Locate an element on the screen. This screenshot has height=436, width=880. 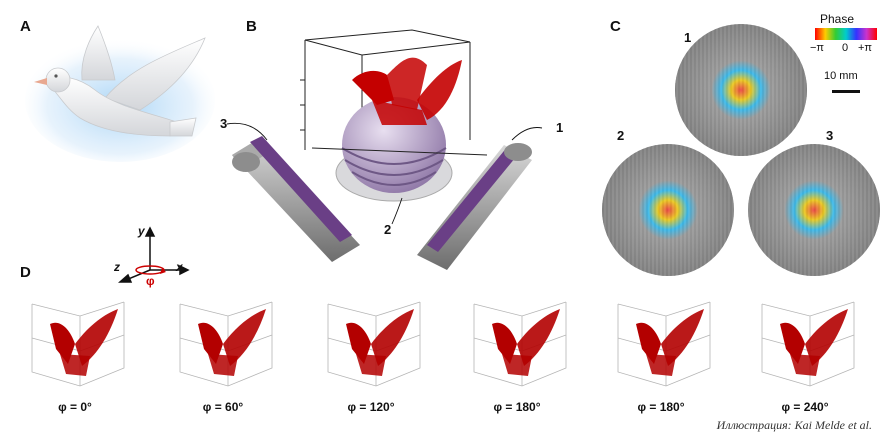
rotation-angle-label-6: φ = 240° is located at coordinates (805, 407).